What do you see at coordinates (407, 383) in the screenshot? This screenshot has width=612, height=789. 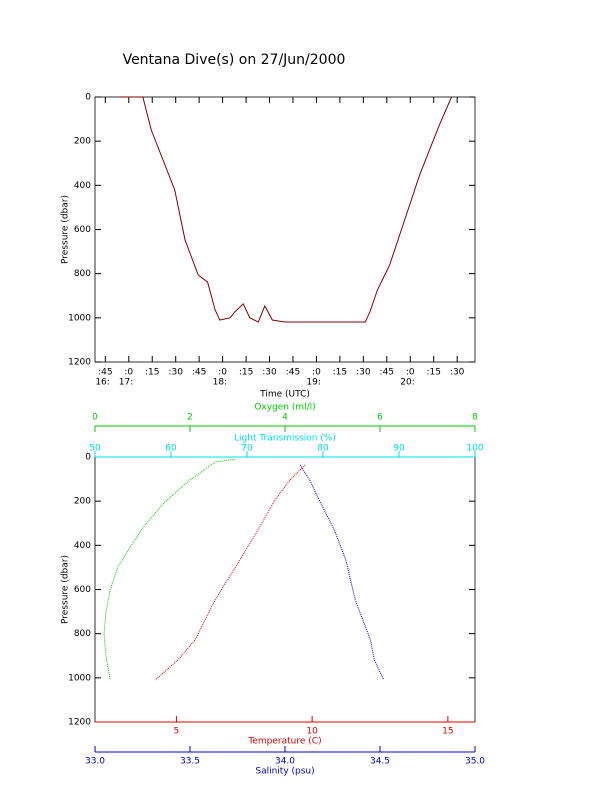 I see `hour-label: 20:` at bounding box center [407, 383].